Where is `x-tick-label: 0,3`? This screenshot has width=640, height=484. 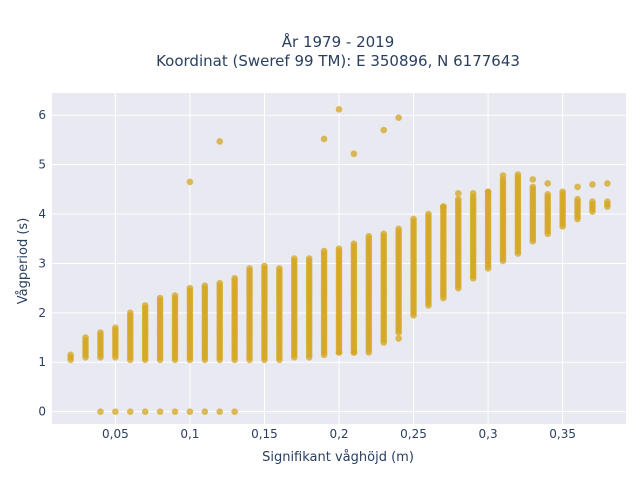 x-tick-label: 0,3 is located at coordinates (488, 434).